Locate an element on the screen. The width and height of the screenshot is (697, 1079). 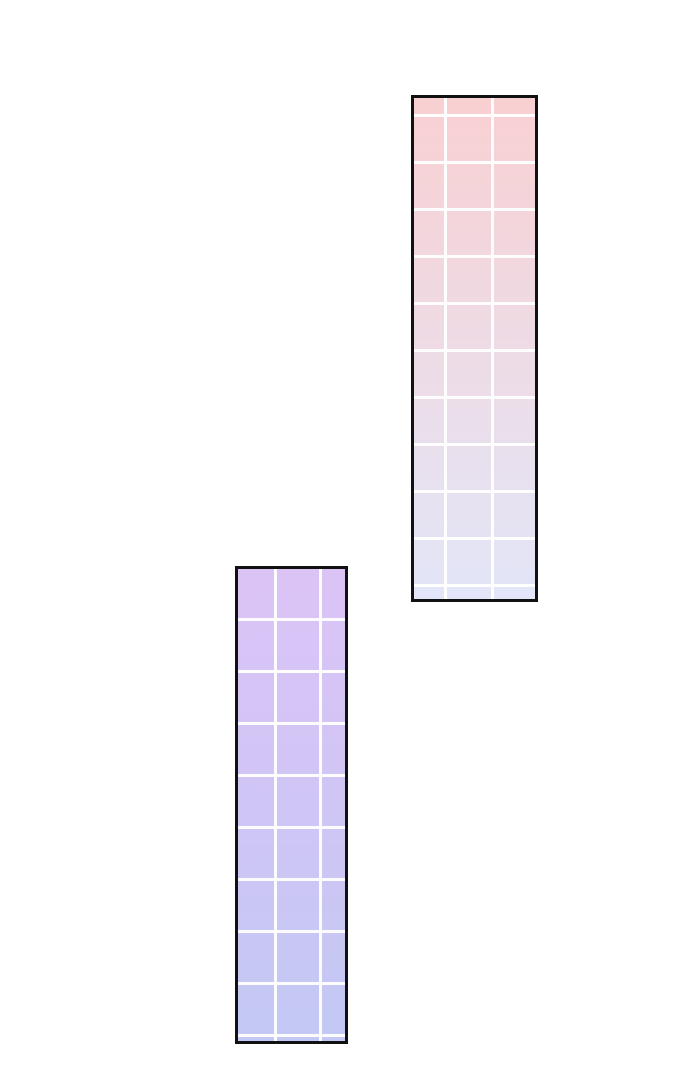
pink-grid-panel is located at coordinates (474, 348).